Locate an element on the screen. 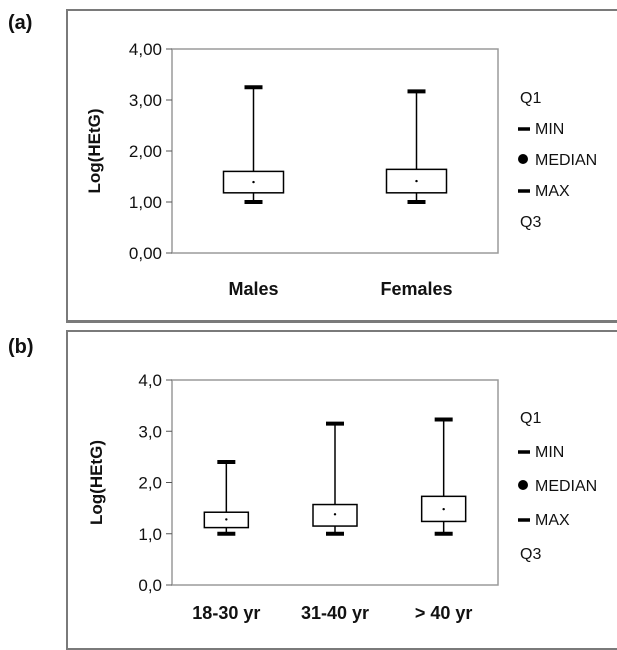 The image size is (617, 650). x-category-label: > 40 yr is located at coordinates (444, 613).